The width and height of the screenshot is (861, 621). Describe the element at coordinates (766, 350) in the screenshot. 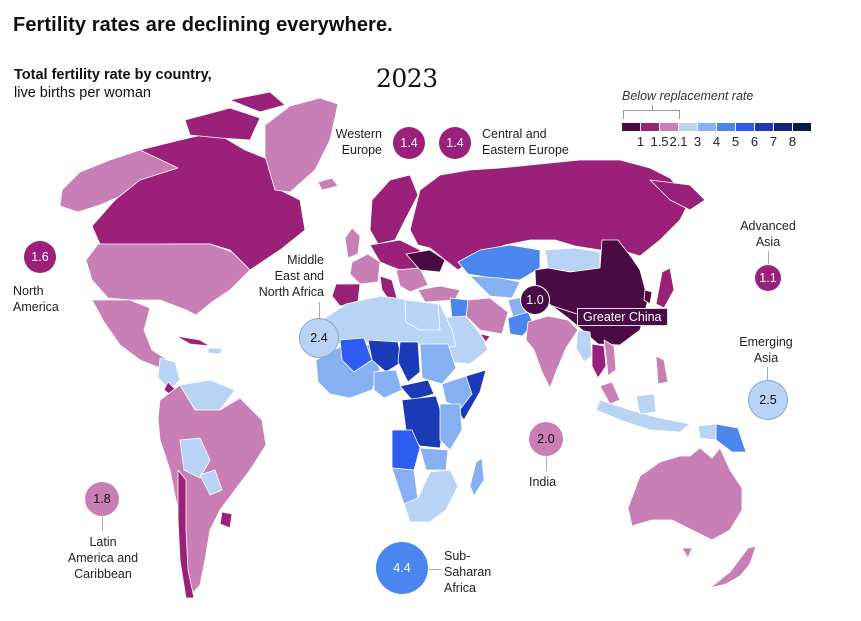

I see `label-emerging-asia: Emerging Asia` at that location.